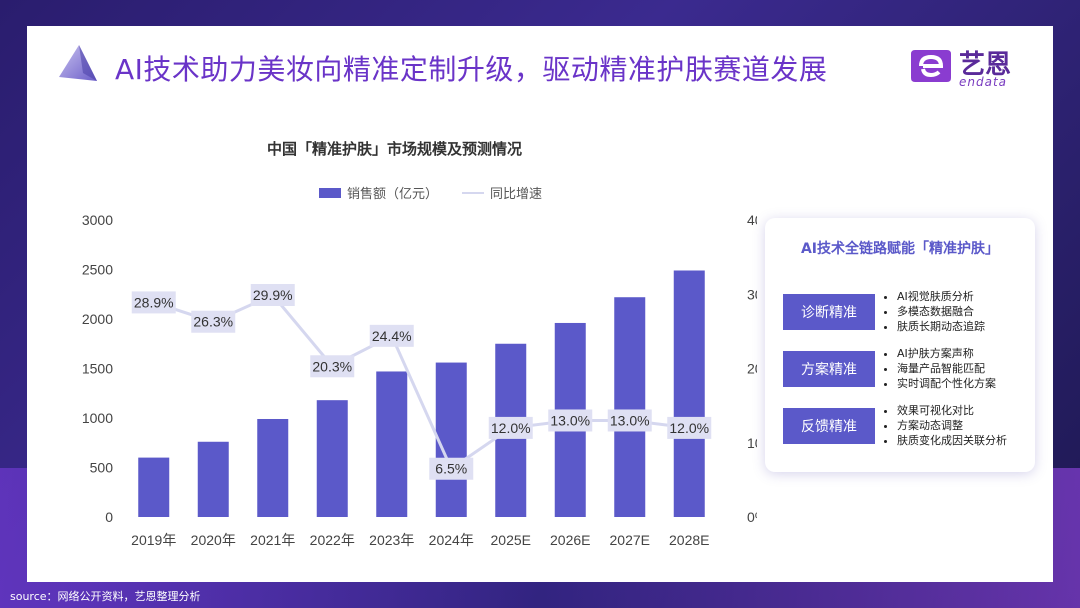 This screenshot has height=608, width=1080. I want to click on chart-title: 中国「精准护肤」市场规模及预测情况, so click(395, 149).